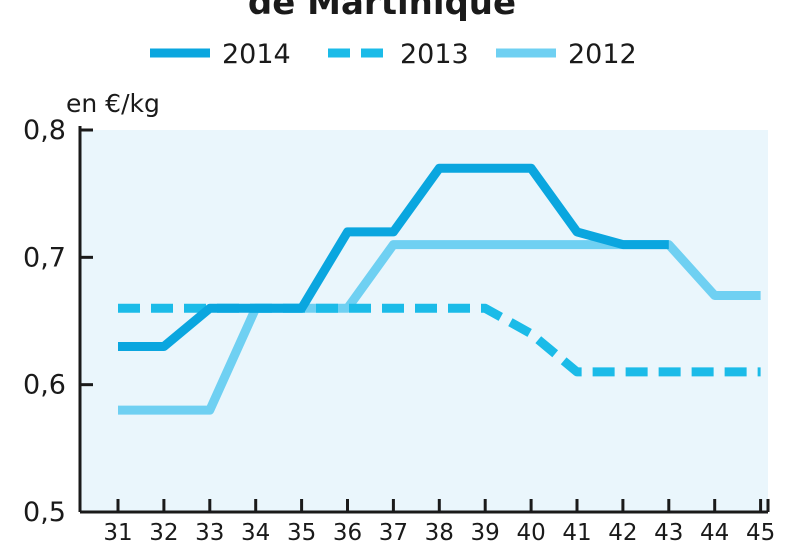  Describe the element at coordinates (602, 54) in the screenshot. I see `legend-label-2012: 2012` at that location.